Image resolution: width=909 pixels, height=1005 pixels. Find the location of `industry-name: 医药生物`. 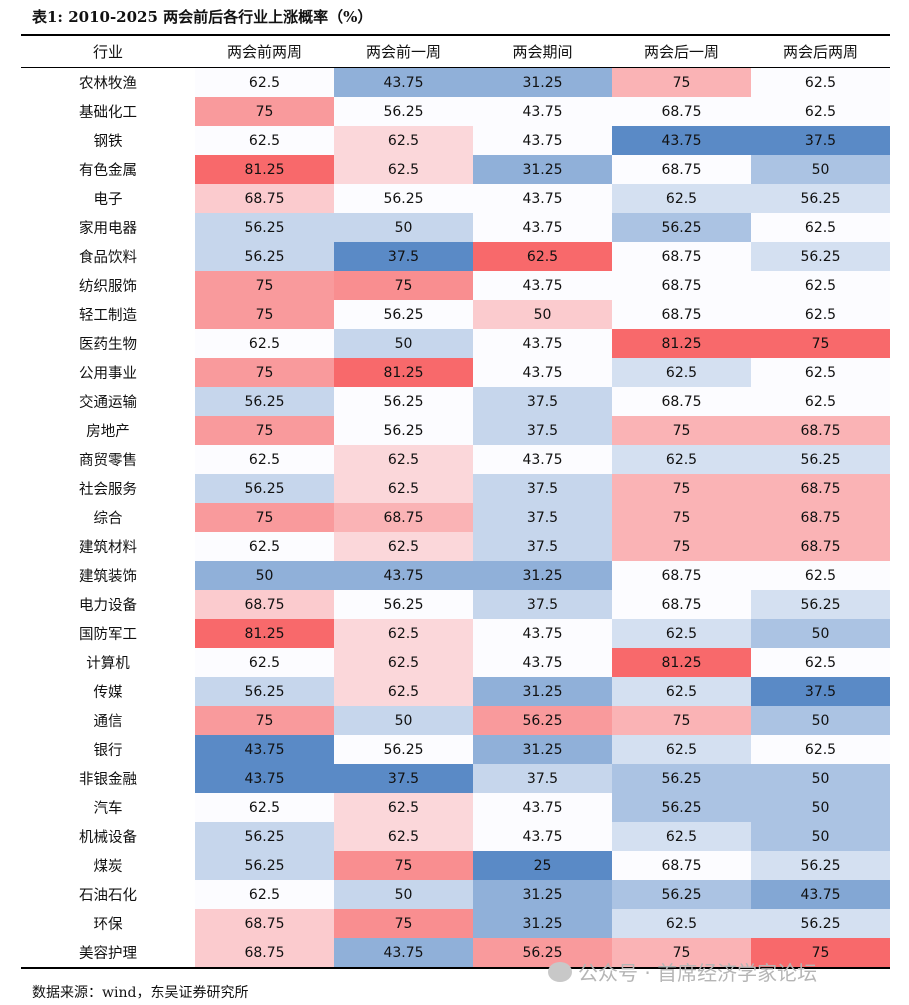

industry-name: 医药生物 is located at coordinates (108, 345).